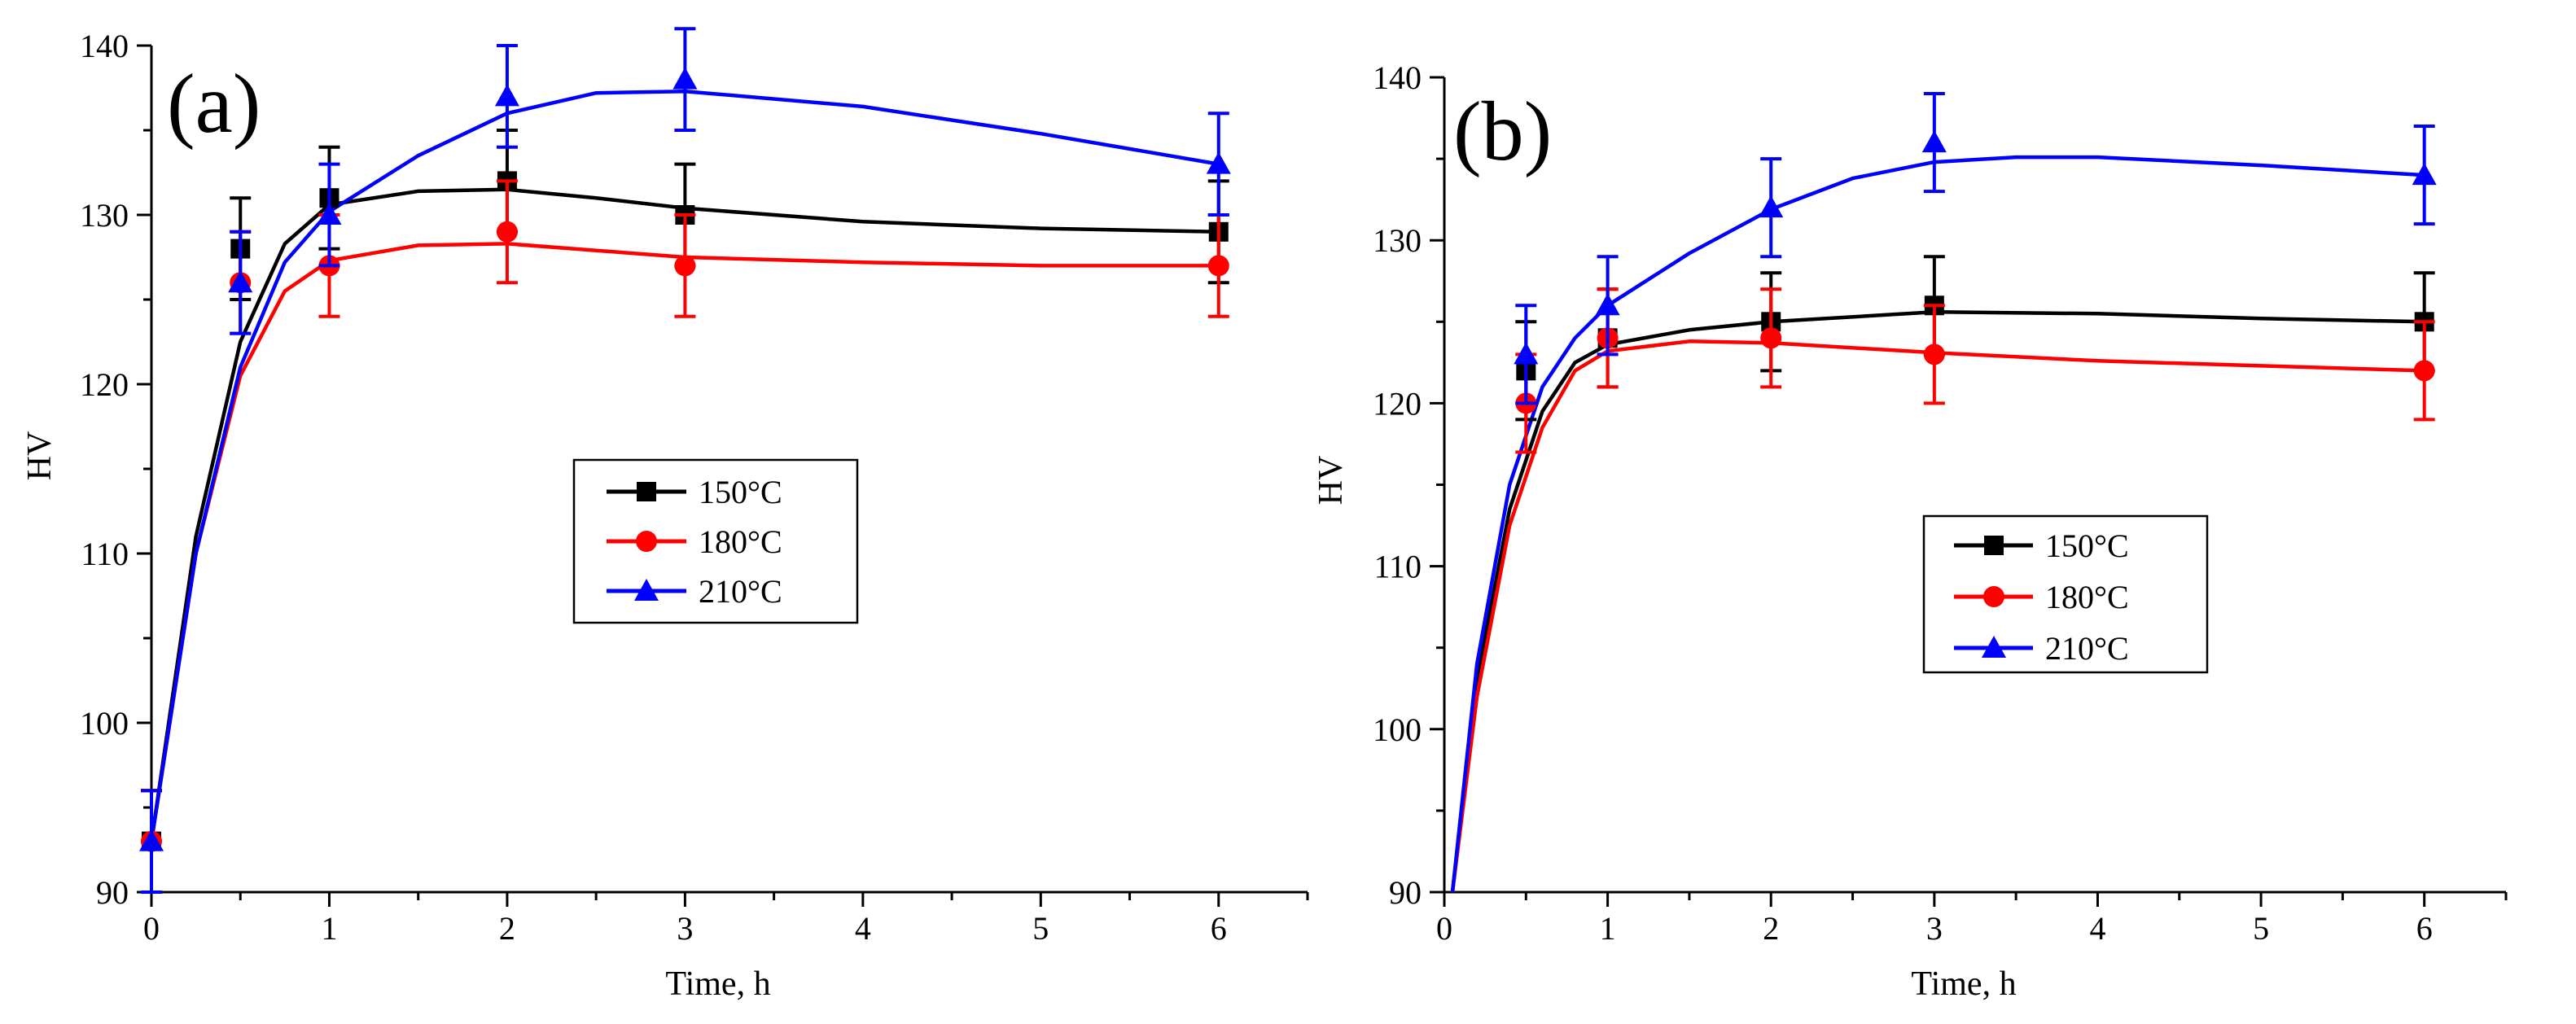 The image size is (2576, 1024). I want to click on x-tick-label-a: 2, so click(507, 929).